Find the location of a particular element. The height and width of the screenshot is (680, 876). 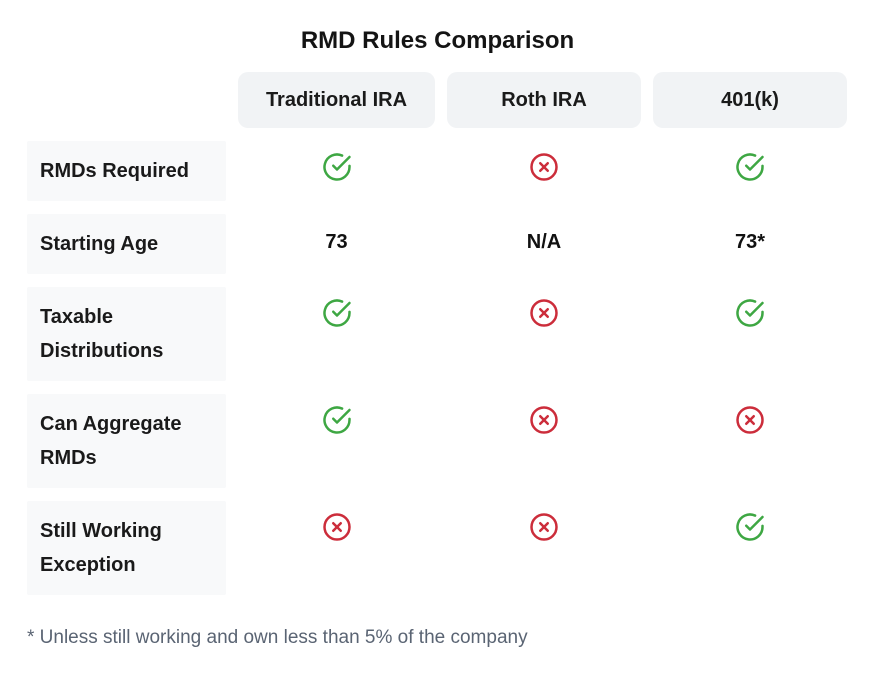

cell-value: 73 is located at coordinates (336, 242).